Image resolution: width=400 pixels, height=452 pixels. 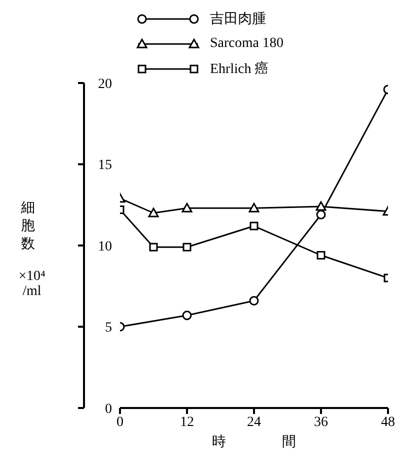 What do you see at coordinates (321, 422) in the screenshot?
I see `x-tick-label: 36` at bounding box center [321, 422].